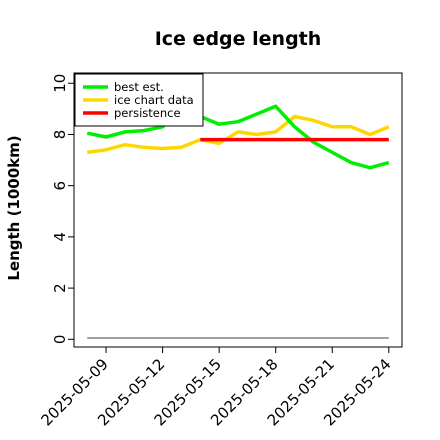  I want to click on y-tick-label: 8, so click(60, 135).